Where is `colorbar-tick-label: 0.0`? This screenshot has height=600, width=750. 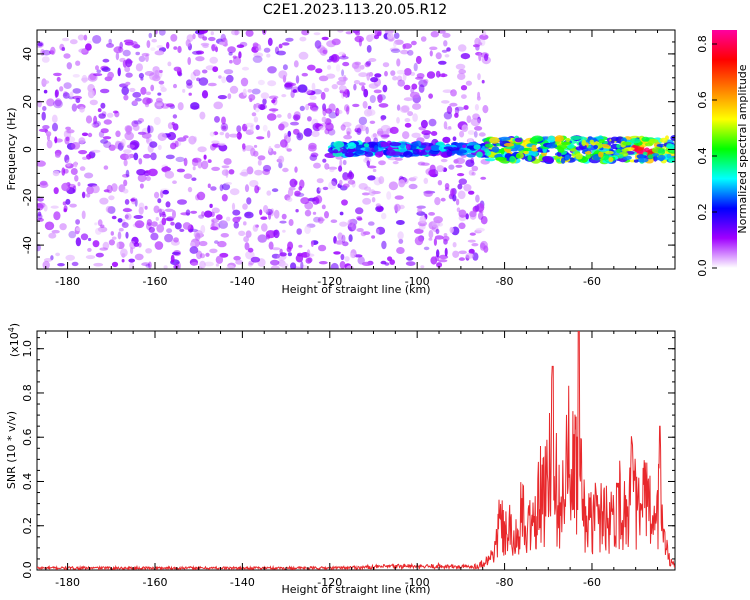
colorbar-tick-label: 0.0 is located at coordinates (702, 268).